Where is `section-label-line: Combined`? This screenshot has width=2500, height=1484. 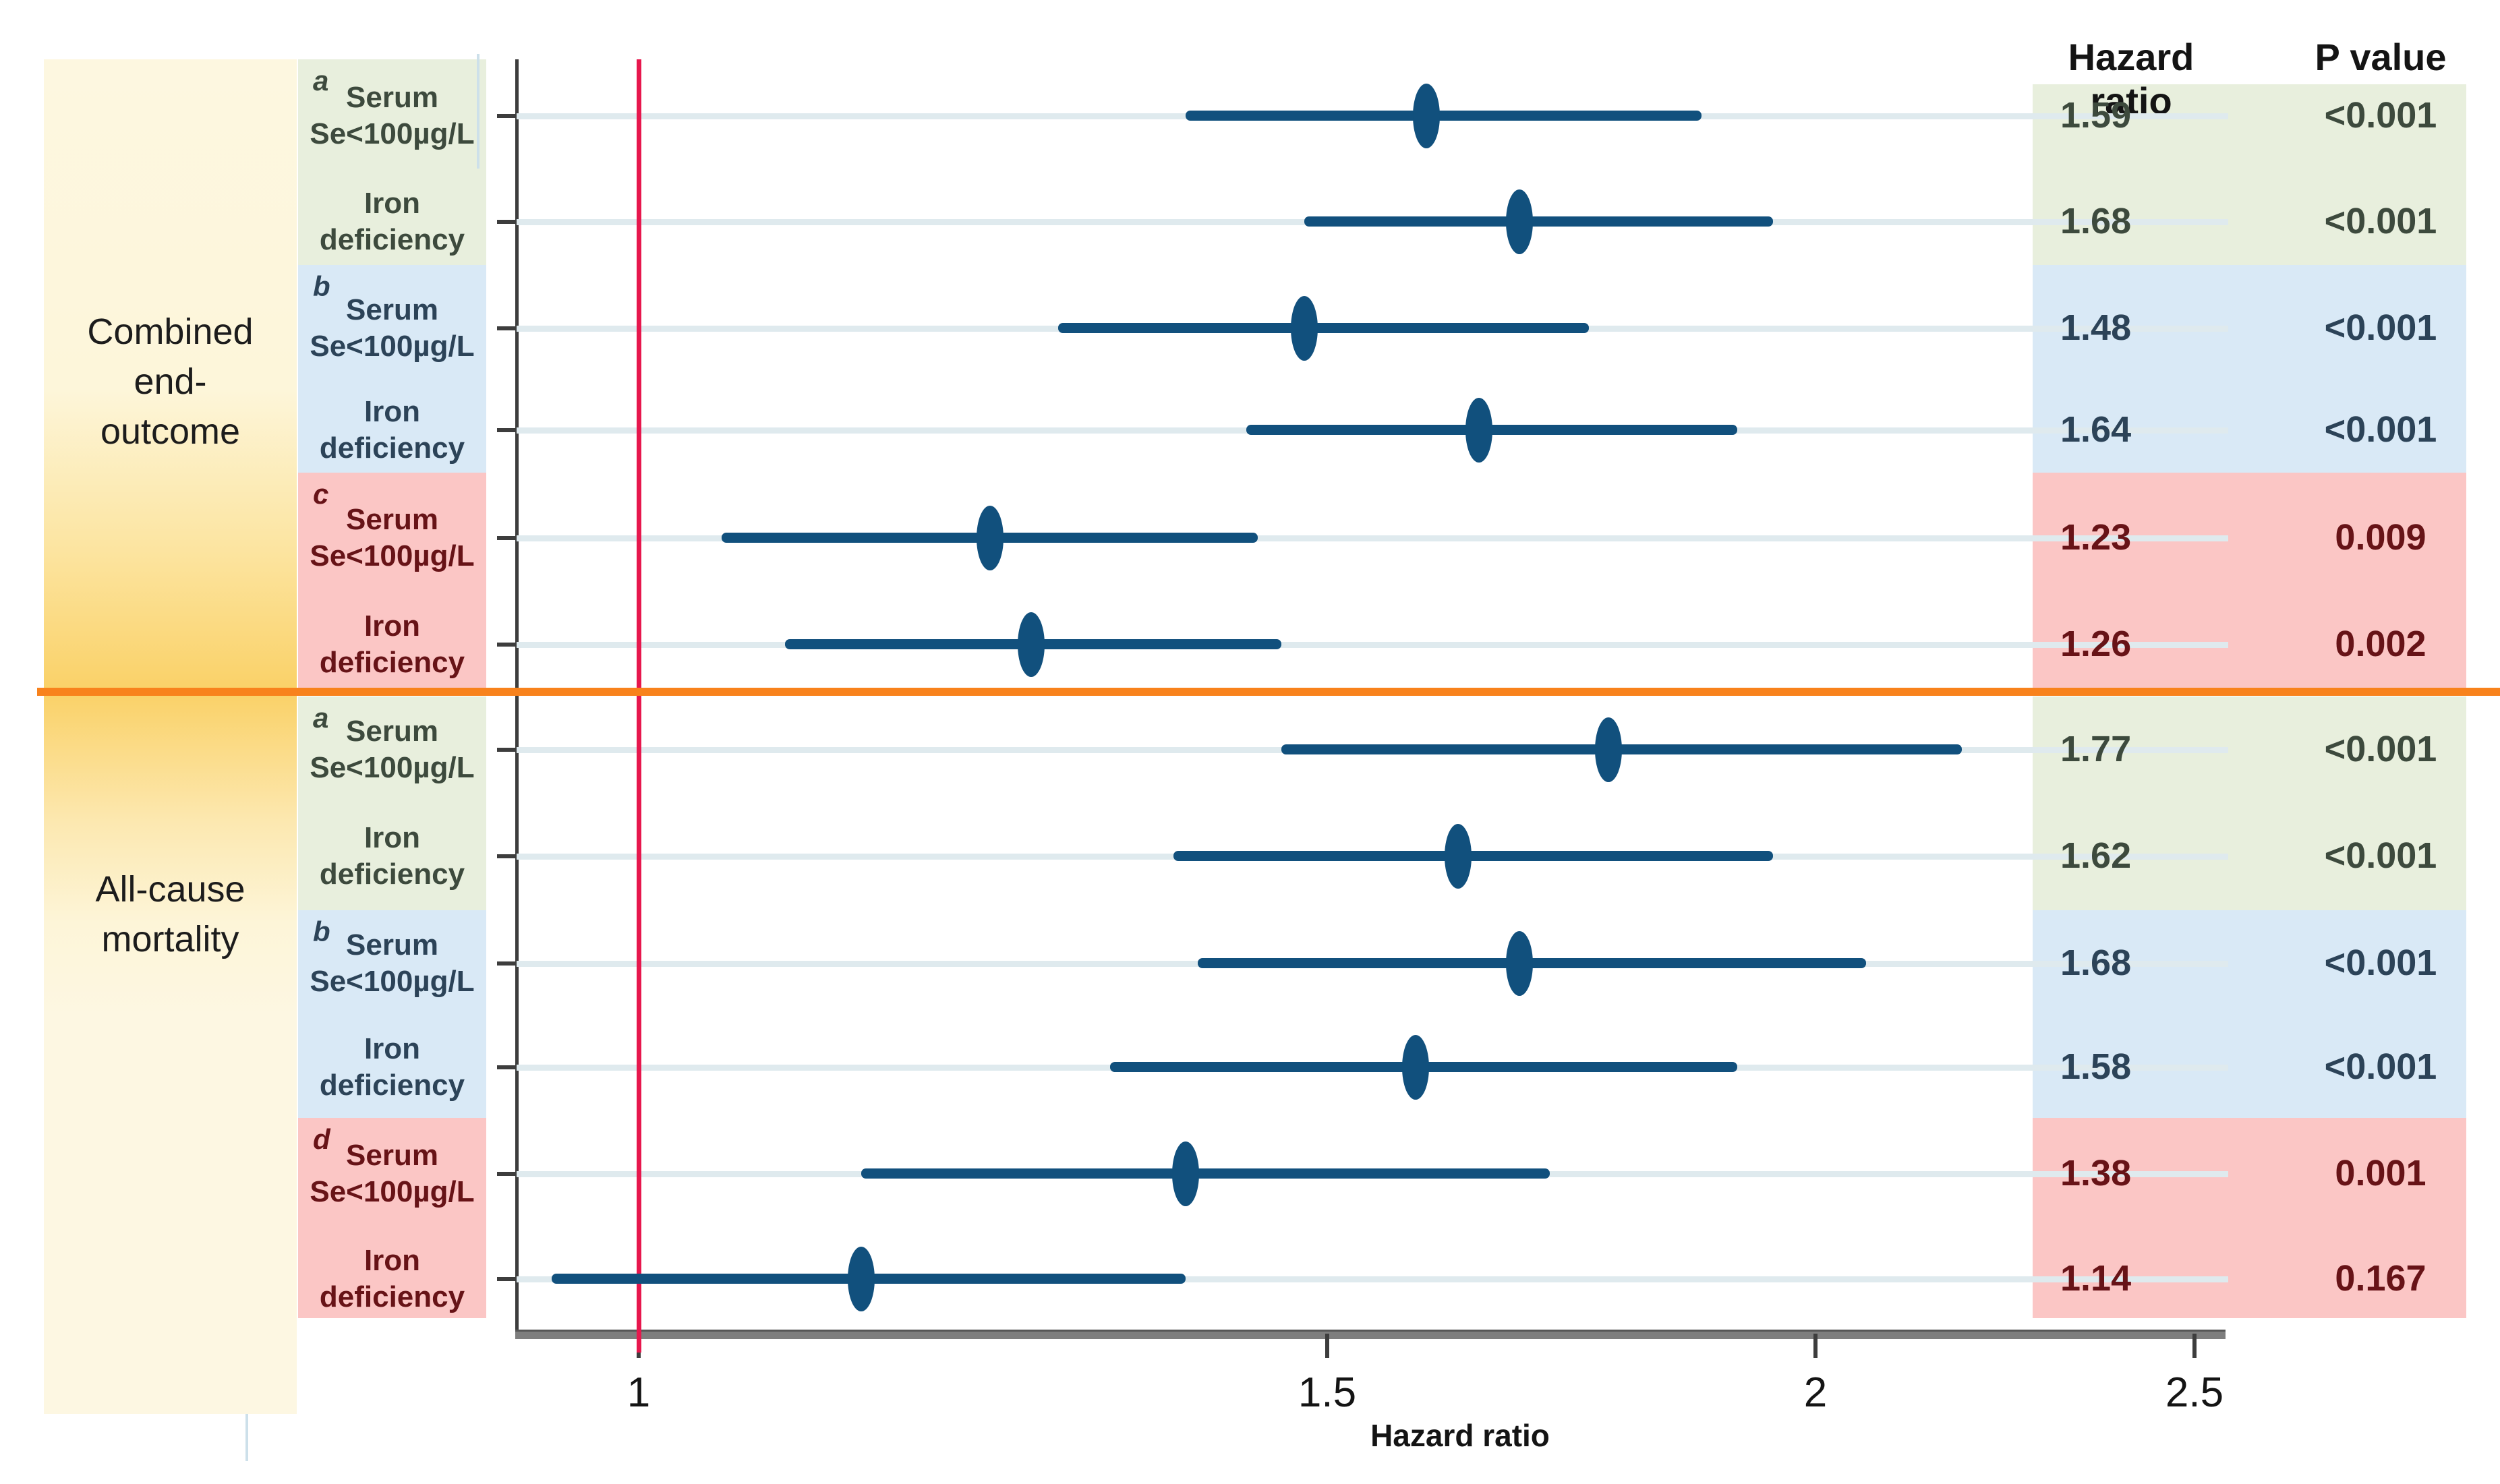 section-label-line: Combined is located at coordinates (170, 331).